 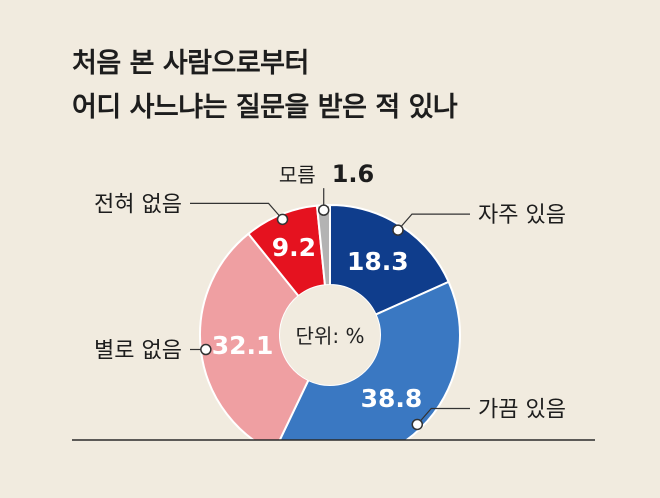 What do you see at coordinates (138, 350) in the screenshot?
I see `category-label-별로-없음: 별로 없음` at bounding box center [138, 350].